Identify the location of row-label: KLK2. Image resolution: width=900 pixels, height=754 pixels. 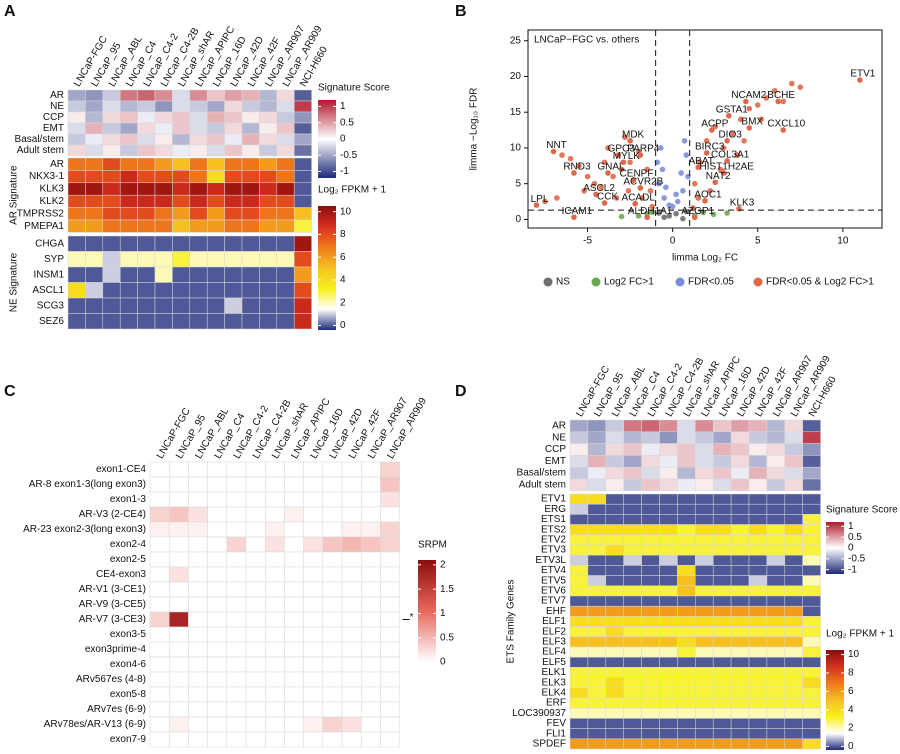
(52, 201).